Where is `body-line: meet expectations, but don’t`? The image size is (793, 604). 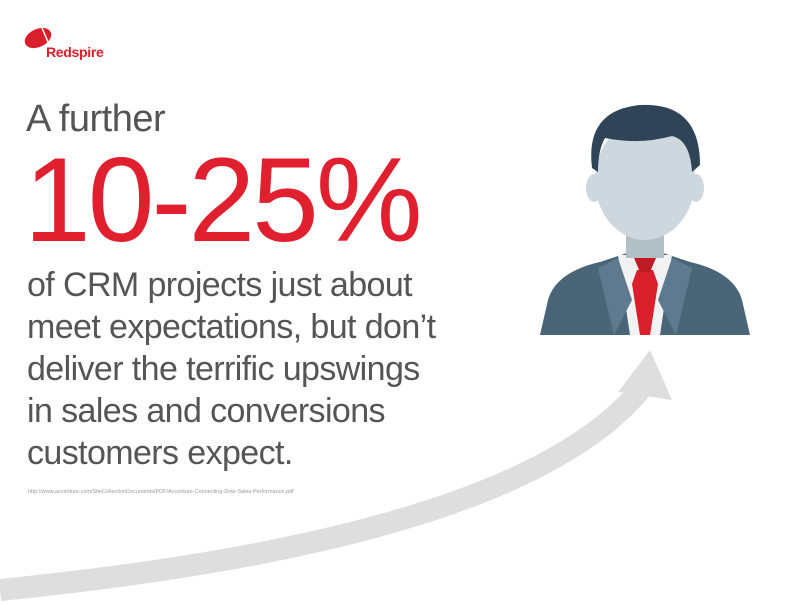
body-line: meet expectations, but don’t is located at coordinates (231, 327).